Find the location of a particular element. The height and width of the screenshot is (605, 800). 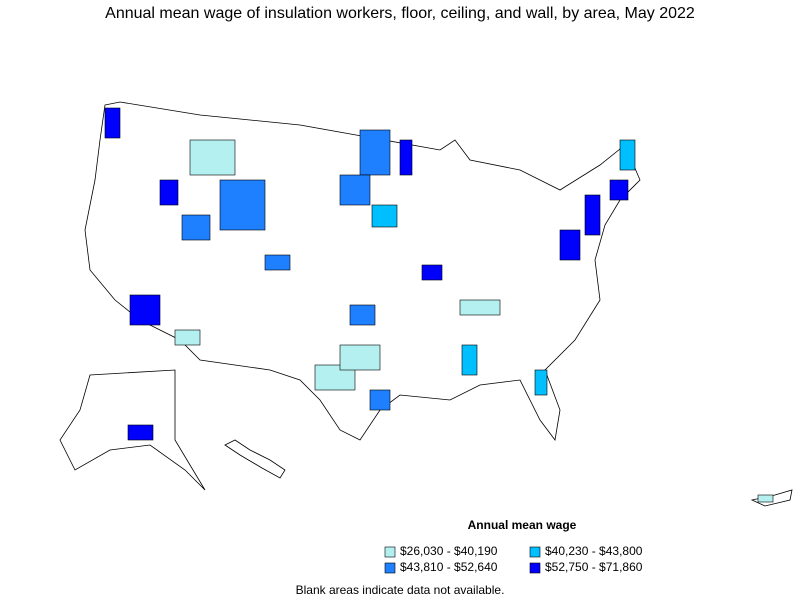

legend-label: $43,810 - $52,640 is located at coordinates (449, 567).